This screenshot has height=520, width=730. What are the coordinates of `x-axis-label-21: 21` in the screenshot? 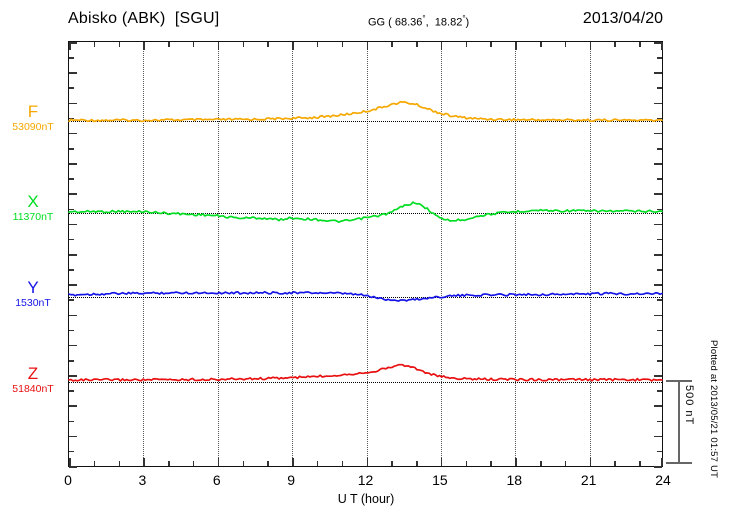 It's located at (588, 480).